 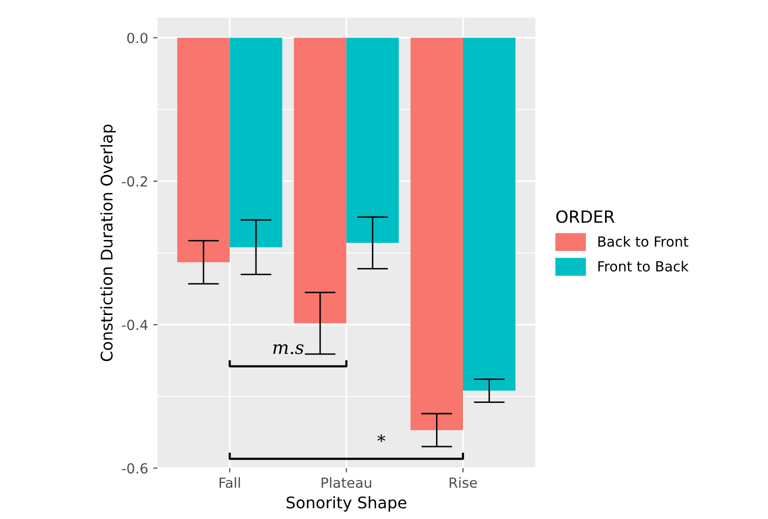 I want to click on x-tick-label: Fall, so click(x=230, y=482).